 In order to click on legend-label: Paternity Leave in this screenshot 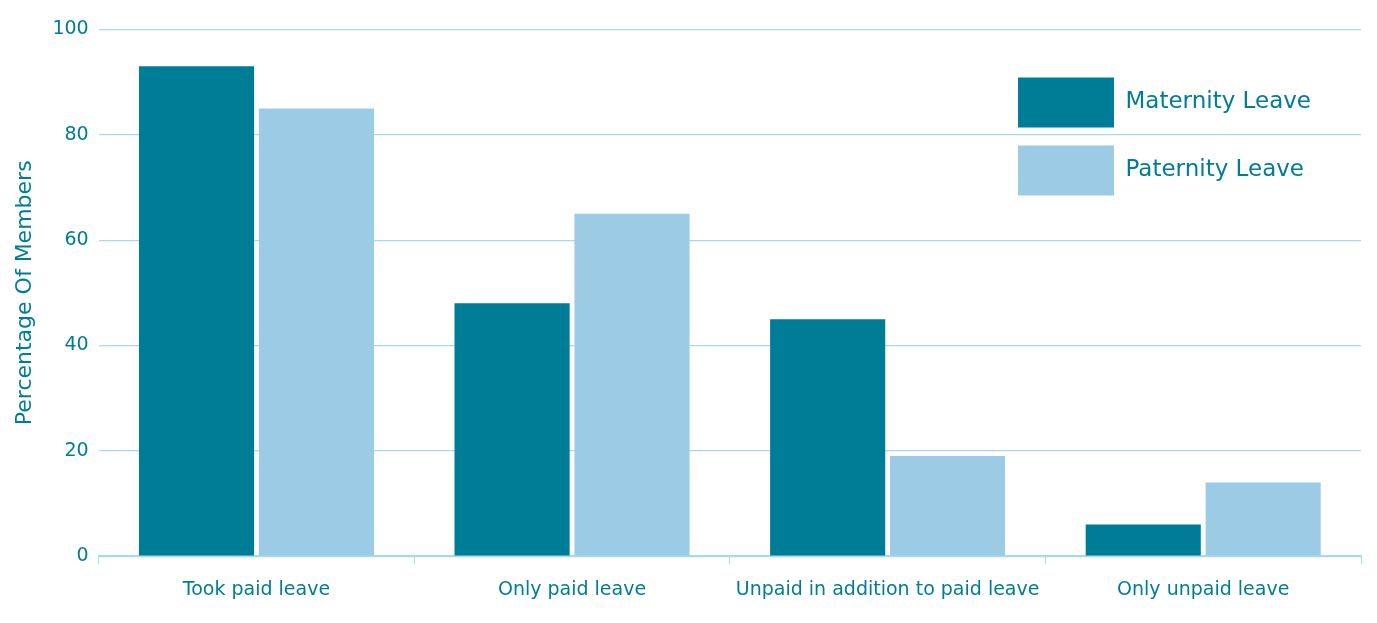, I will do `click(1214, 168)`.